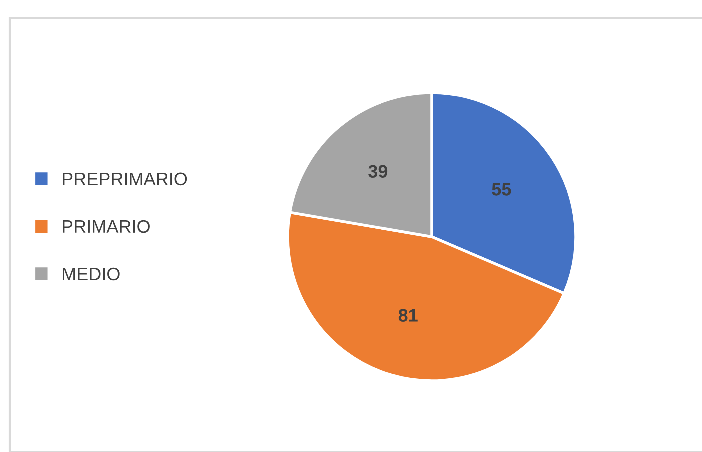  I want to click on data-label: 81, so click(408, 315).